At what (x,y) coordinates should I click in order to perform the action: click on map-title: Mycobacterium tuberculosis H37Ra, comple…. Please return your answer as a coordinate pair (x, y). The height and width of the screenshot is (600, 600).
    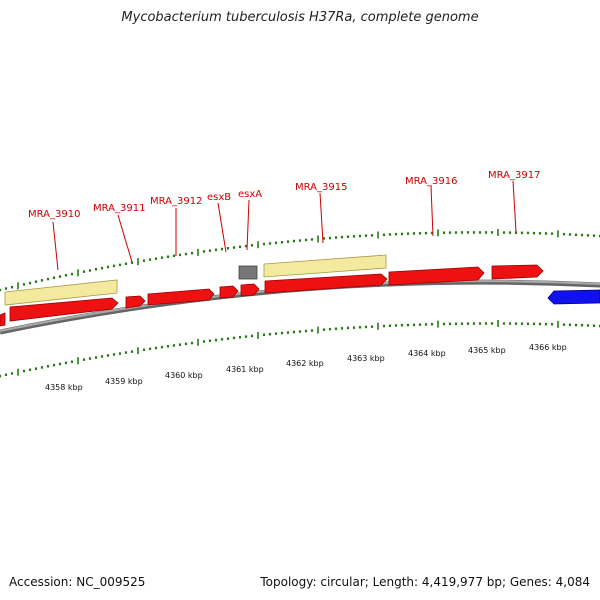
    Looking at the image, I should click on (300, 17).